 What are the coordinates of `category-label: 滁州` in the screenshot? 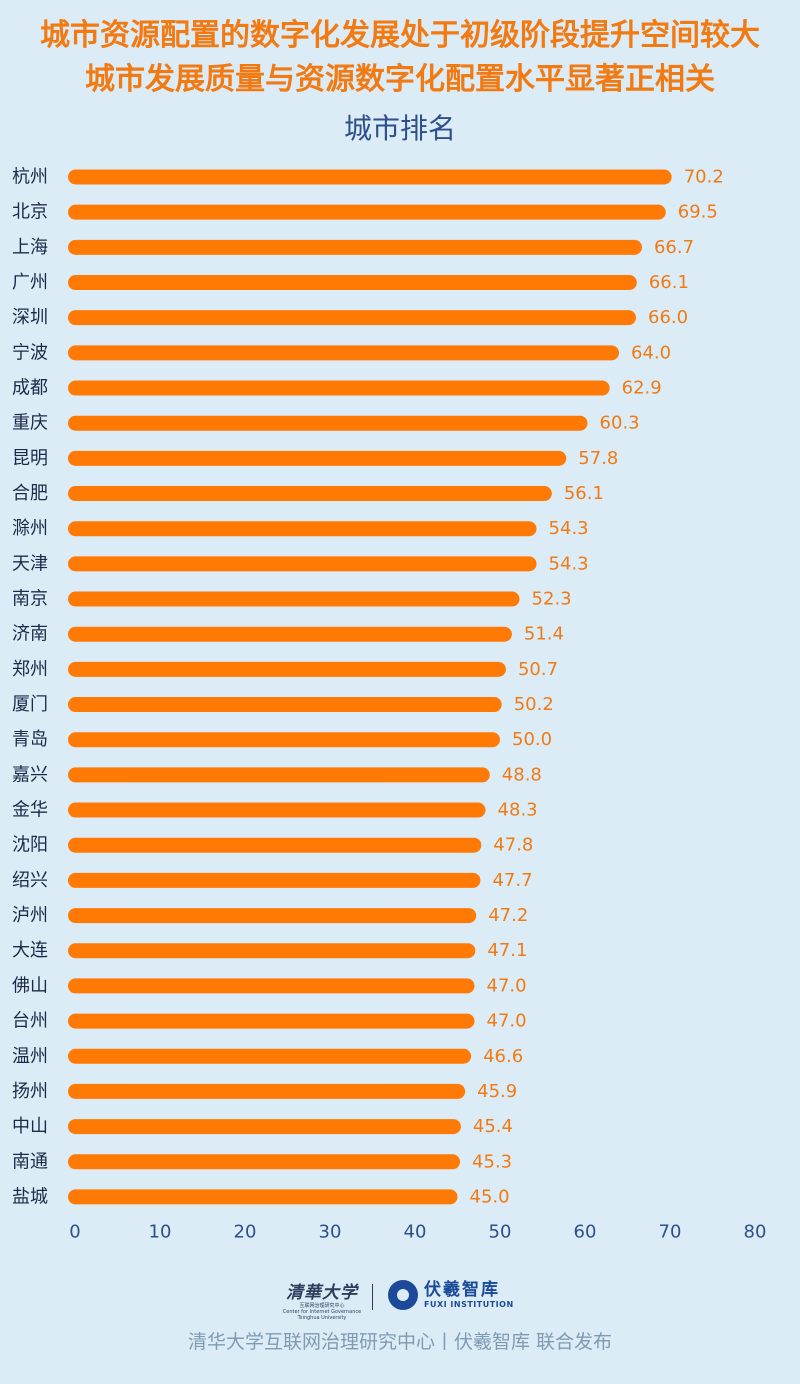 It's located at (30, 528).